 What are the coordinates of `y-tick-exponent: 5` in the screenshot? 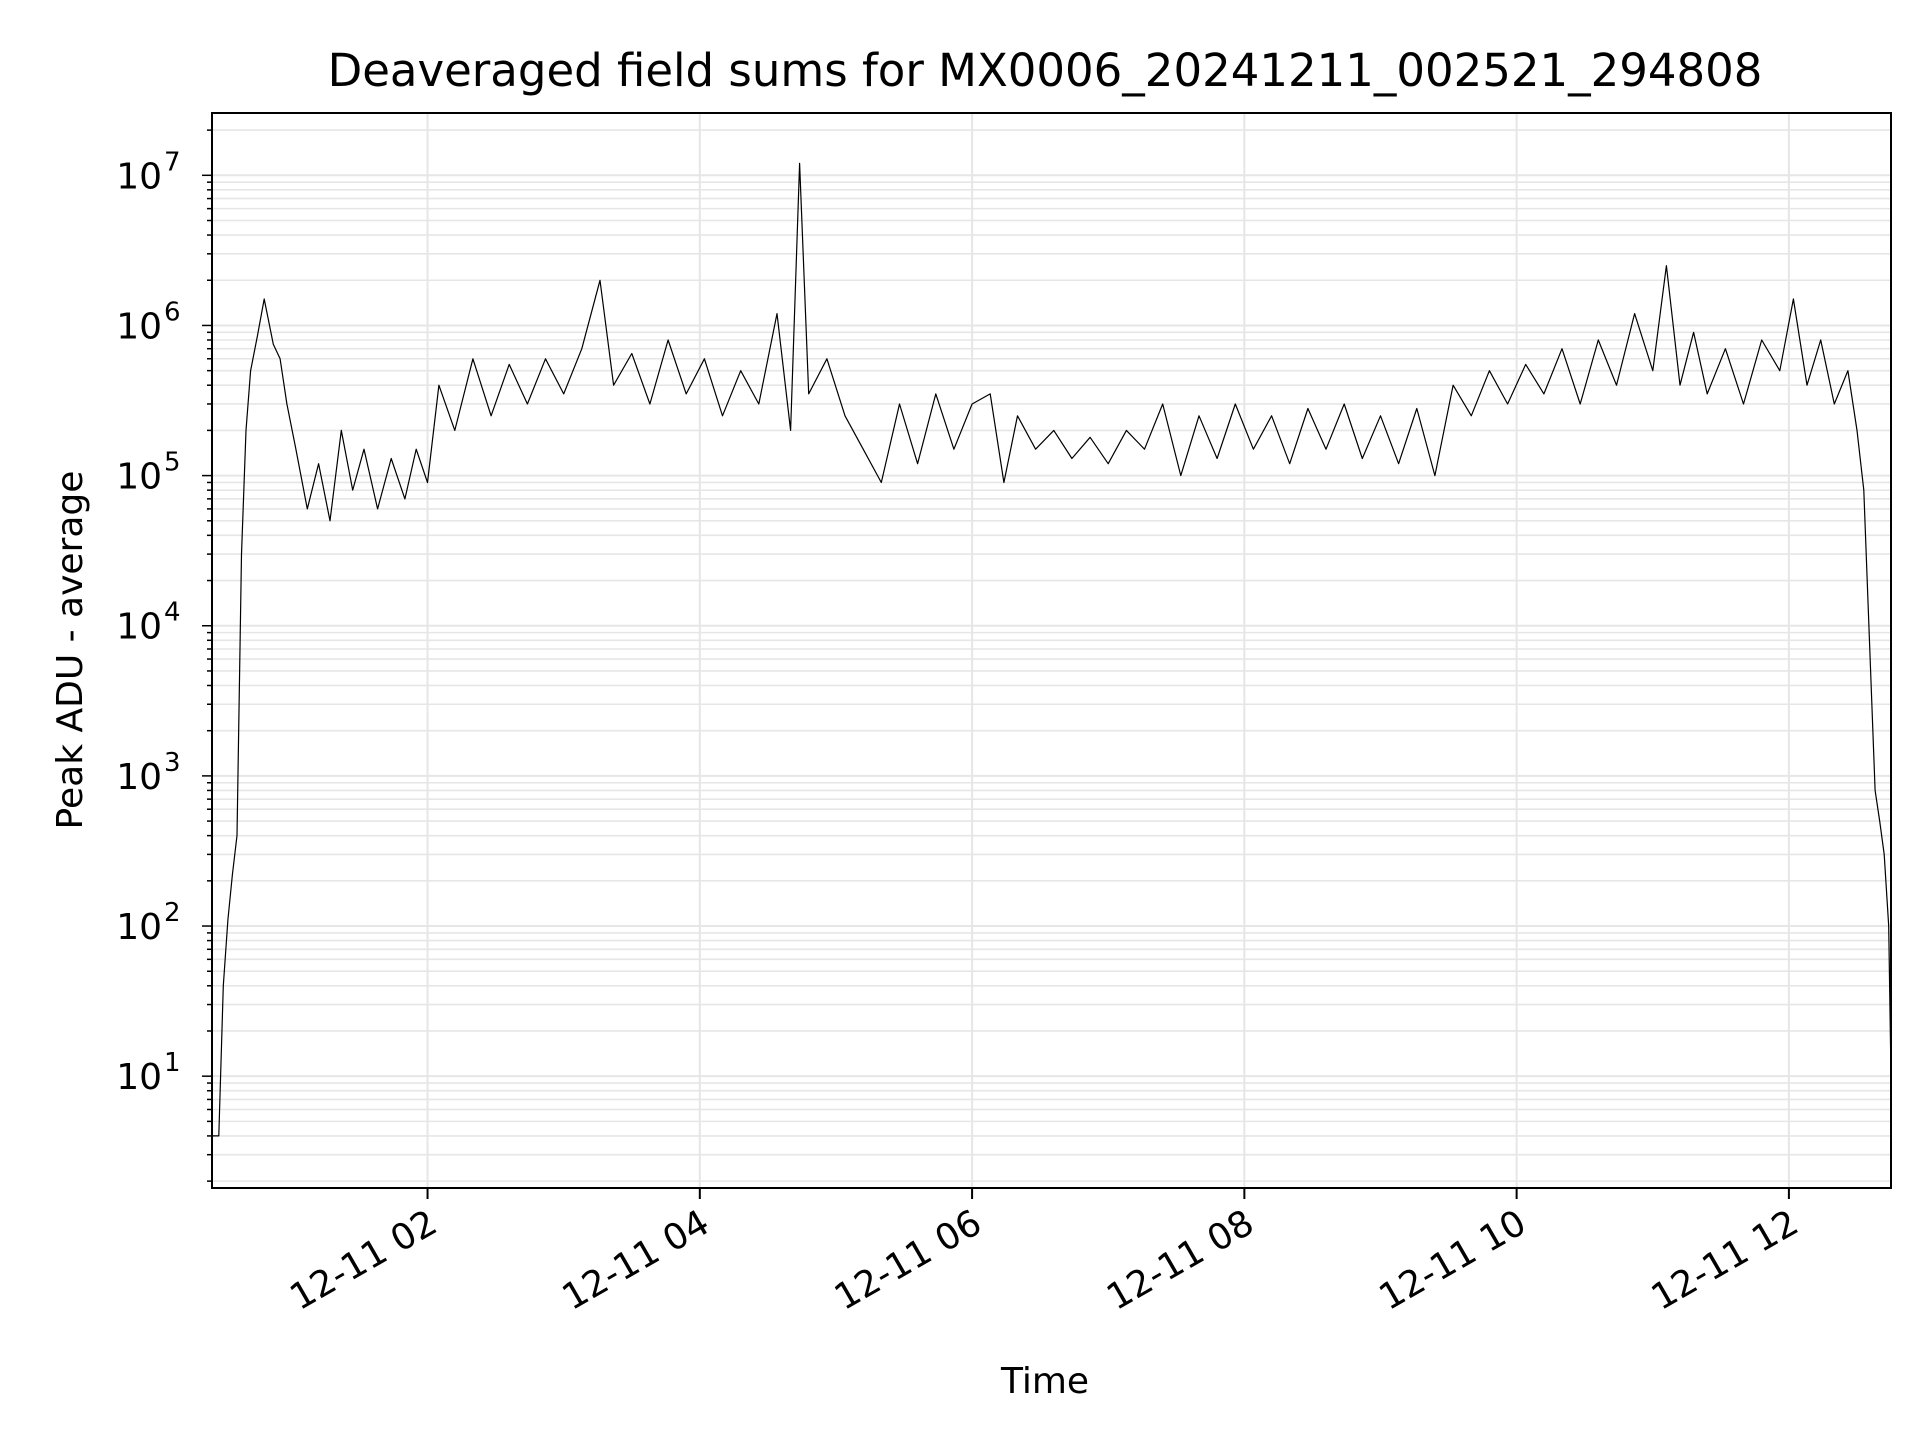 It's located at (172, 463).